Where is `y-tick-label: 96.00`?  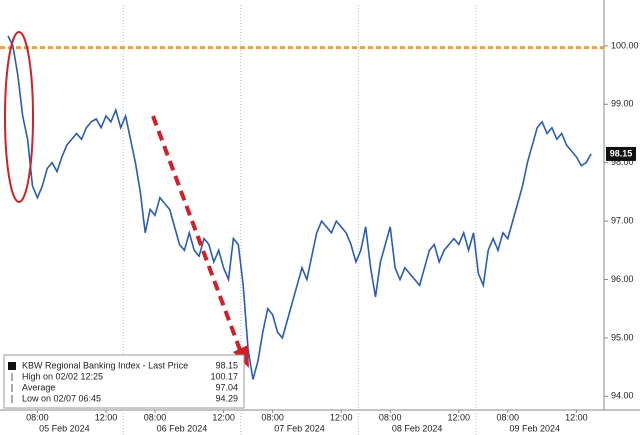
y-tick-label: 96.00 is located at coordinates (622, 279).